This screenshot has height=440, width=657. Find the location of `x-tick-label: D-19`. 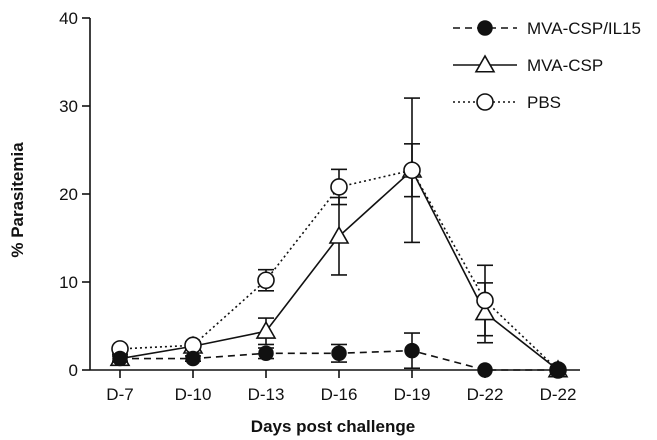

x-tick-label: D-19 is located at coordinates (412, 394).